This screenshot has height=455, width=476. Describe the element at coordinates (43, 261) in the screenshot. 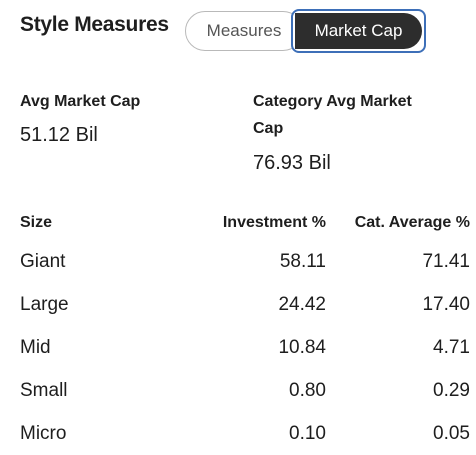

I see `size-cell: Giant` at that location.